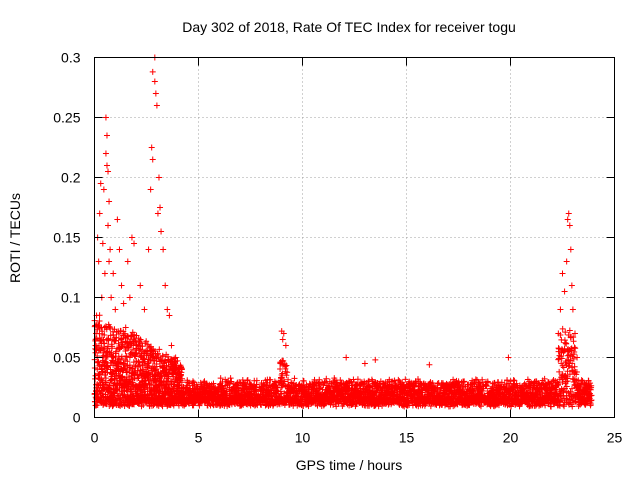  What do you see at coordinates (66, 118) in the screenshot?
I see `y-tick-label: 0.25` at bounding box center [66, 118].